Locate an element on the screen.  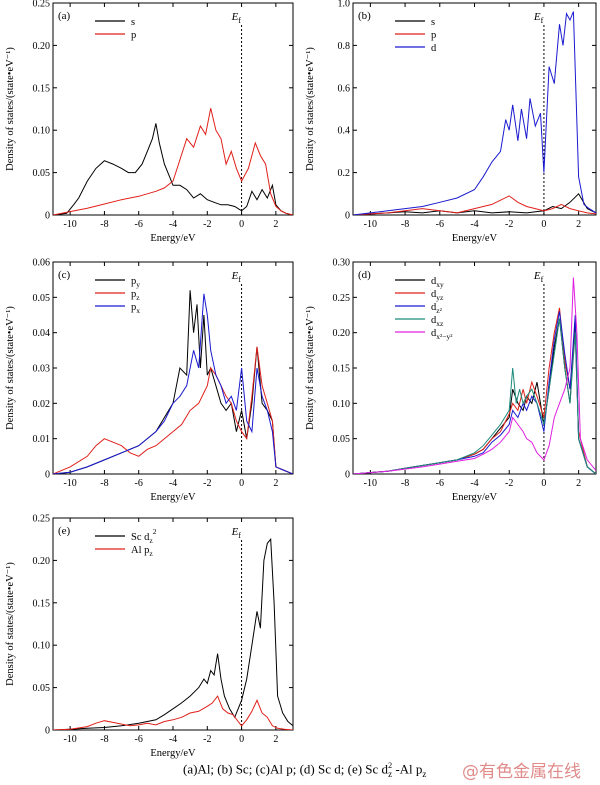
y-tick-label: 0.01 is located at coordinates (42, 439).